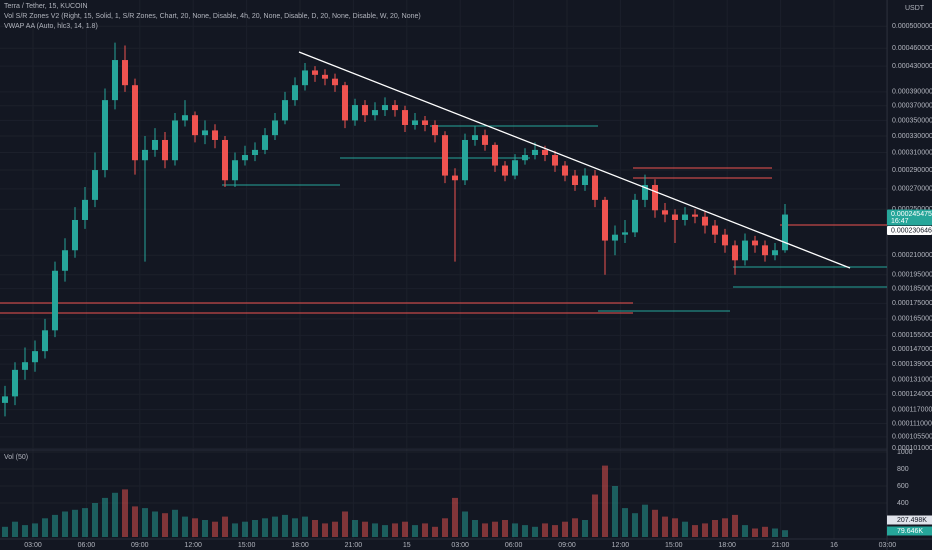 The height and width of the screenshot is (550, 932). What do you see at coordinates (247, 545) in the screenshot?
I see `x-tick-label: 15:00` at bounding box center [247, 545].